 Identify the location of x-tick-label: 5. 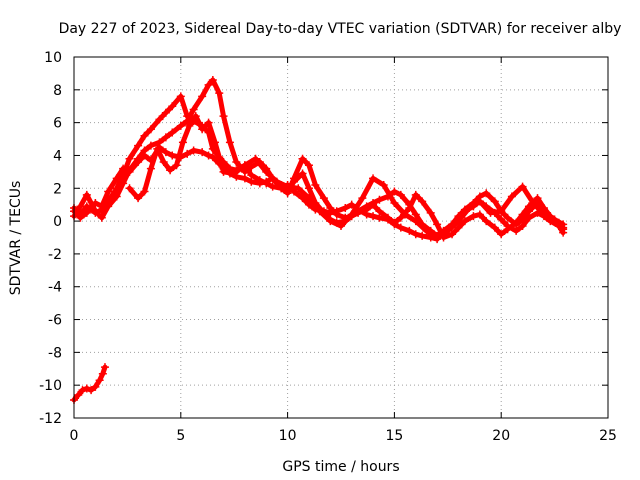
(180, 436).